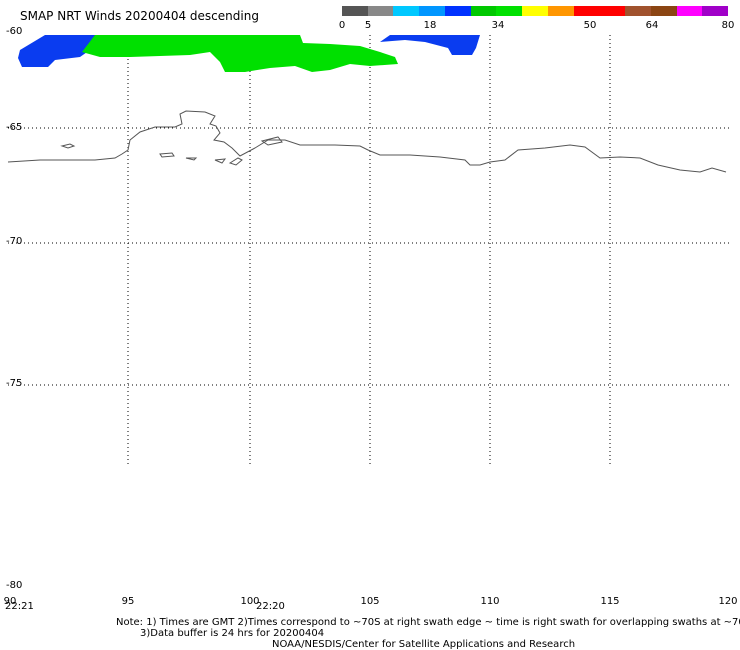 The width and height of the screenshot is (740, 650). I want to click on swath-blue-right, so click(430, 45).